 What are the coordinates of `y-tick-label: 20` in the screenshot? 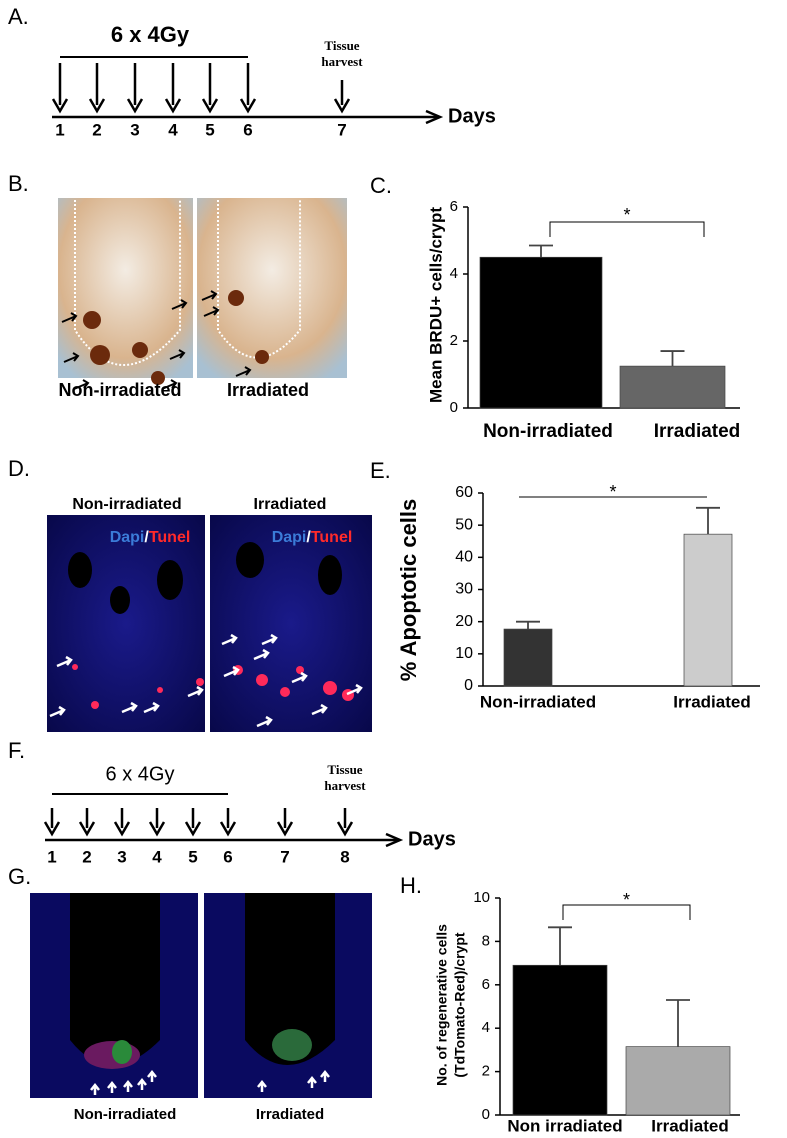 It's located at (464, 621).